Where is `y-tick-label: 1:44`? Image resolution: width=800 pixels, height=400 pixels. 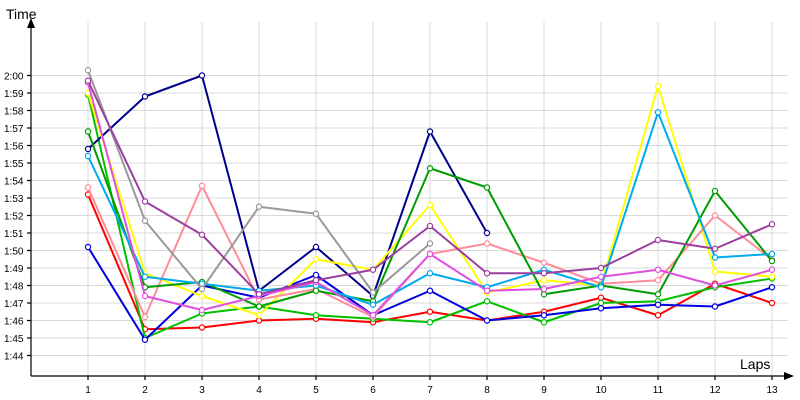
y-tick-label: 1:44 is located at coordinates (14, 357).